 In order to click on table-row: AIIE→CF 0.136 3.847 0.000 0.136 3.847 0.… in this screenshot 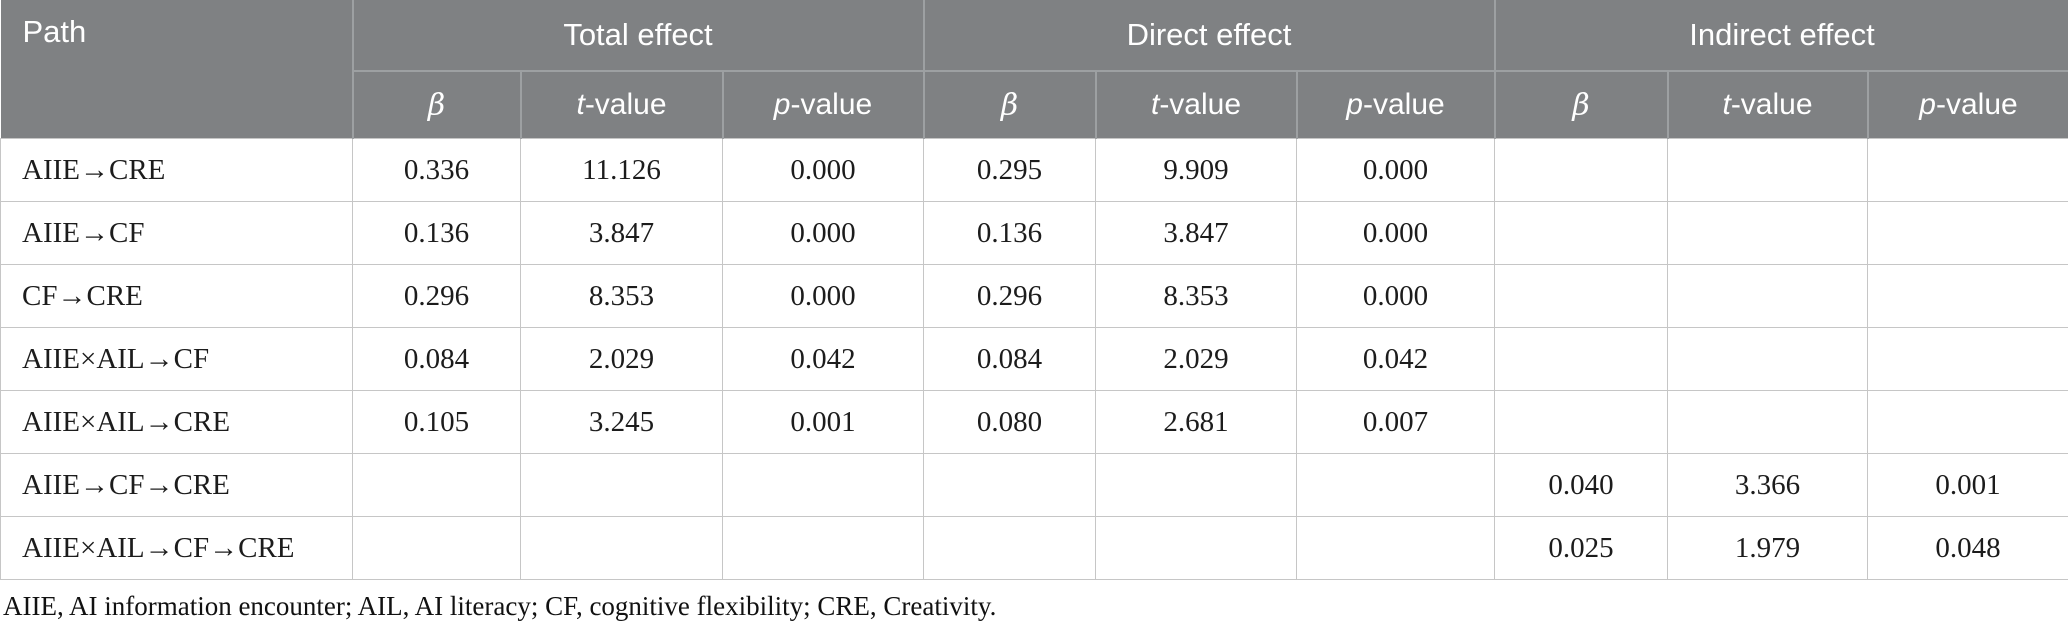, I will do `click(1034, 233)`.